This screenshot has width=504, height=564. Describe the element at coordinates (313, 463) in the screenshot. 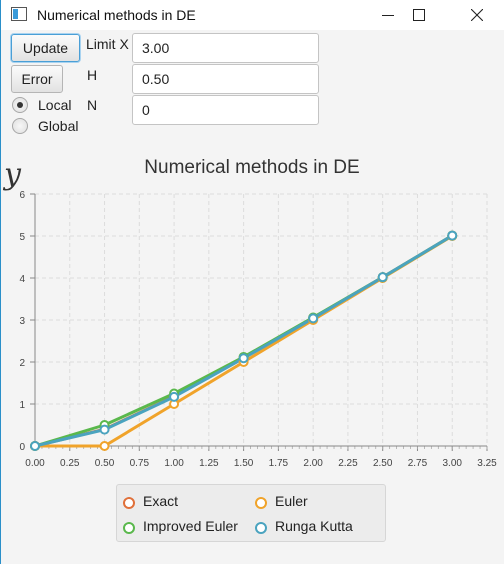

I see `x-tick-label: 2.00` at that location.